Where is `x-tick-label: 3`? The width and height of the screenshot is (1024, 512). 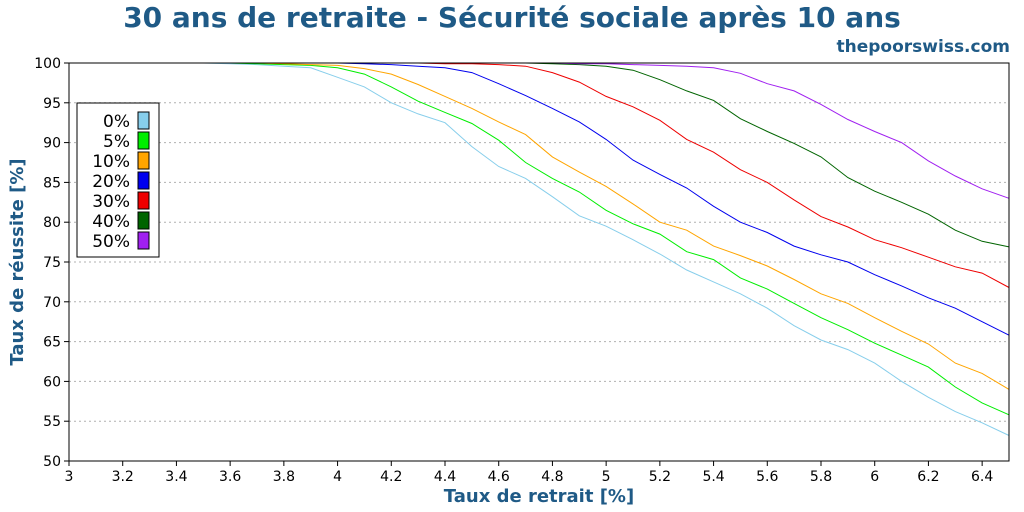
x-tick-label: 3 is located at coordinates (69, 477).